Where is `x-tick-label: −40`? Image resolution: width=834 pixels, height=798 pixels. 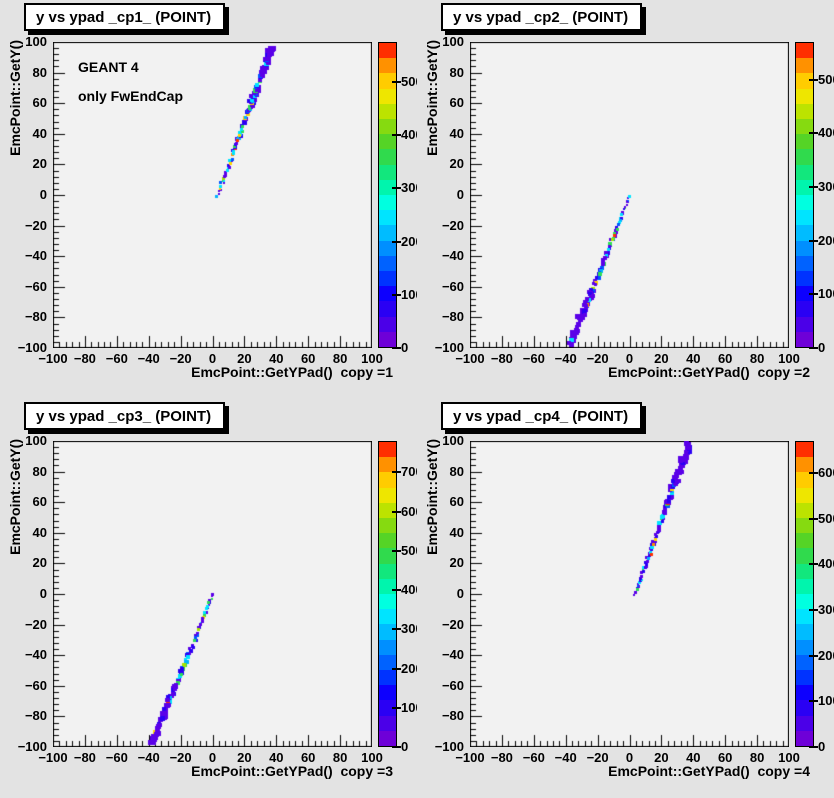
x-tick-label: −40 is located at coordinates (148, 358).